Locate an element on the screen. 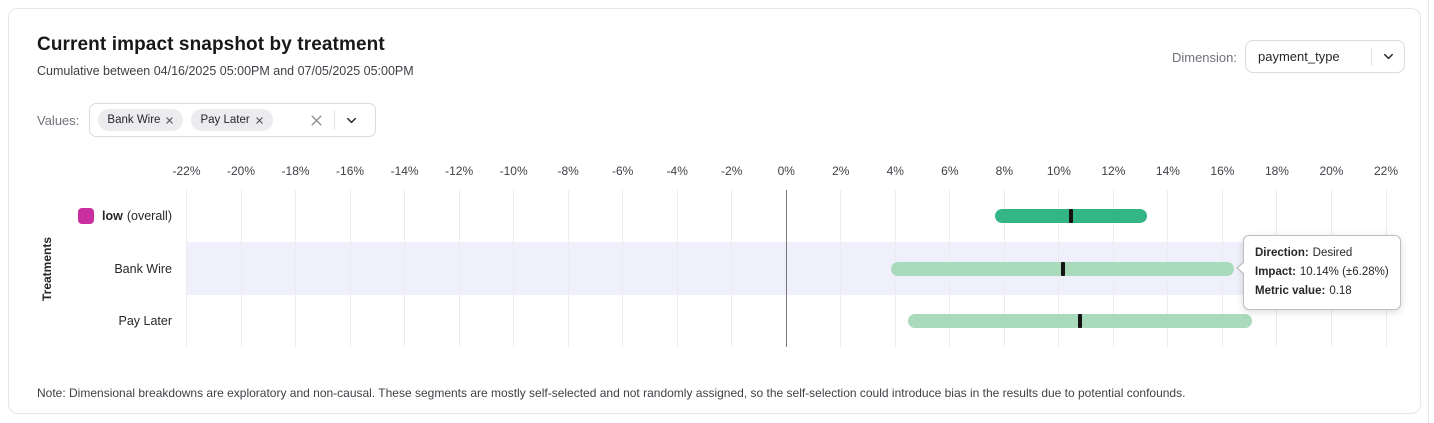  dimension-selected-value: payment_type is located at coordinates (1299, 56).